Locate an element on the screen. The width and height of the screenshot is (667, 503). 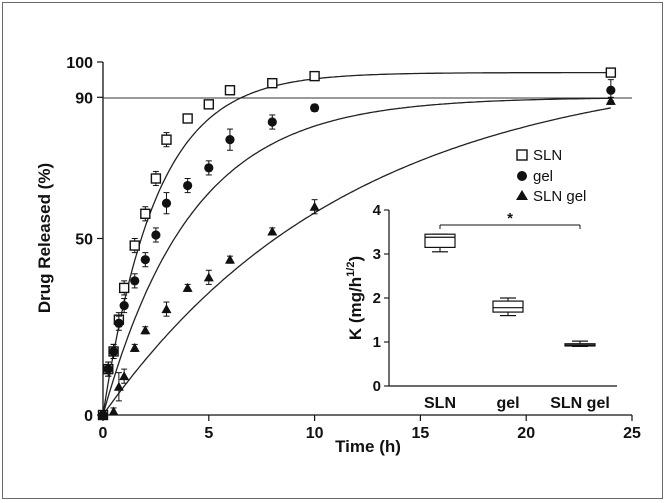
y-ticks: 0 50 90 100 is located at coordinates (84, 240).